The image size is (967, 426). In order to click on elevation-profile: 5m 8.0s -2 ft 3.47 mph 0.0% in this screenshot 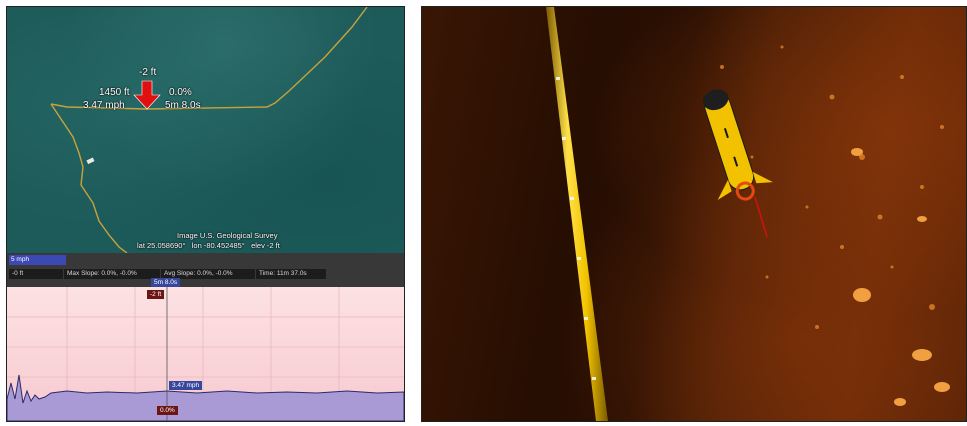, I will do `click(205, 349)`.